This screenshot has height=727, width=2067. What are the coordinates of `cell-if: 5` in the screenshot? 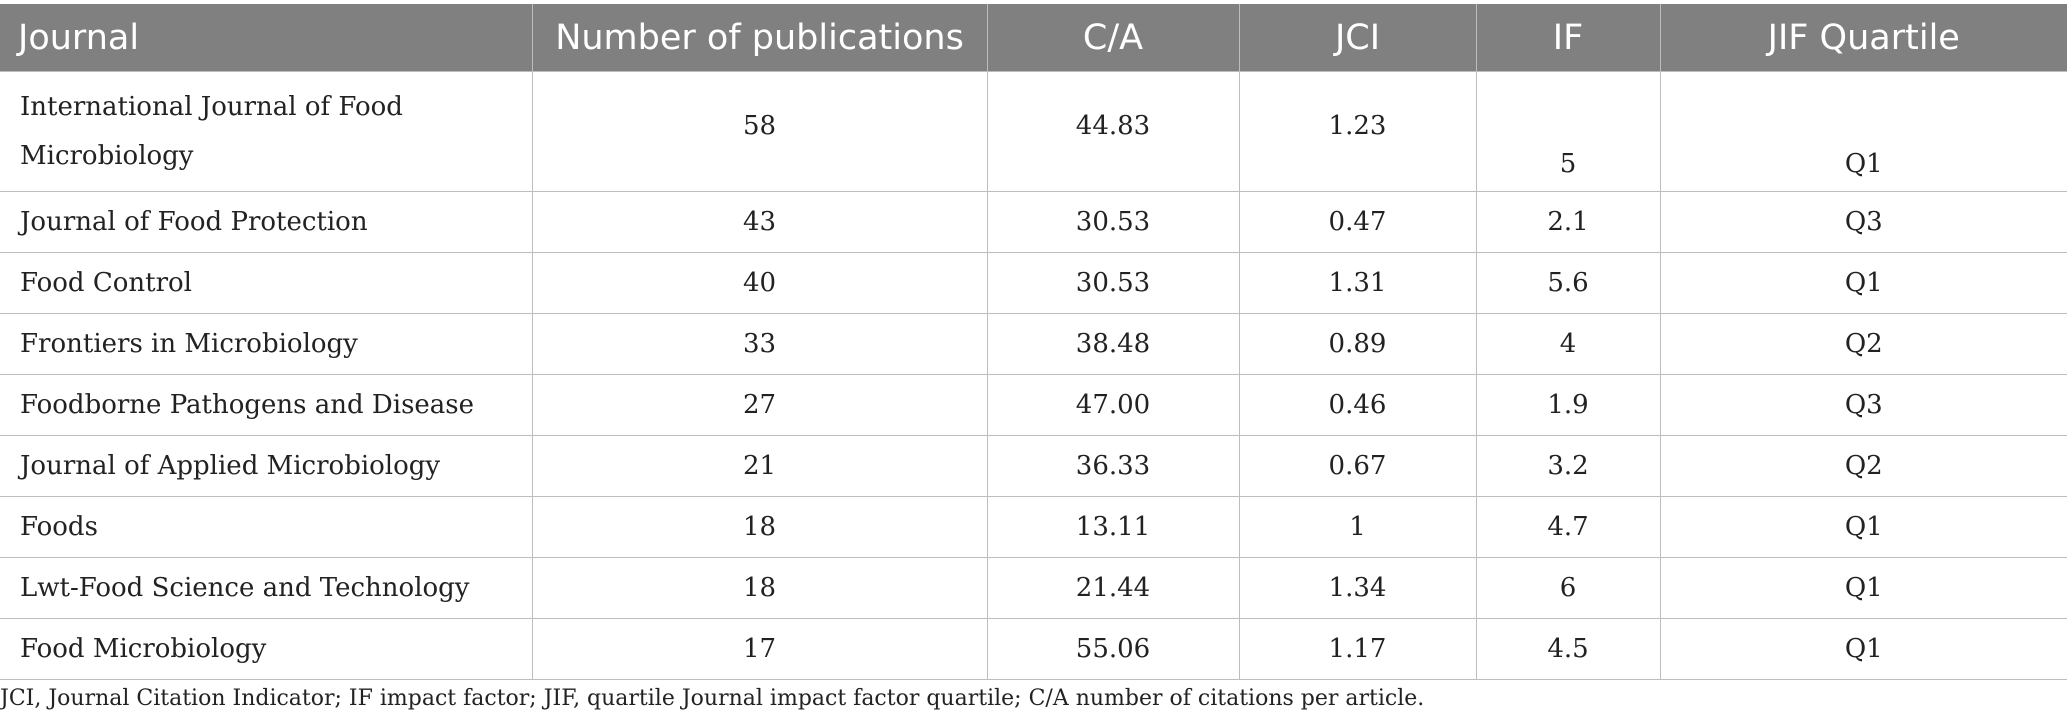 It's located at (1568, 131).